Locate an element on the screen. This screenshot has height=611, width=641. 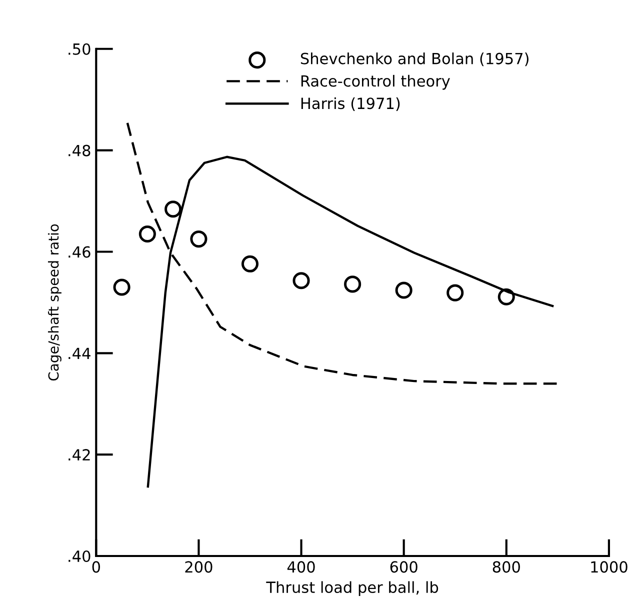
x-tick-label: 200 is located at coordinates (198, 567).